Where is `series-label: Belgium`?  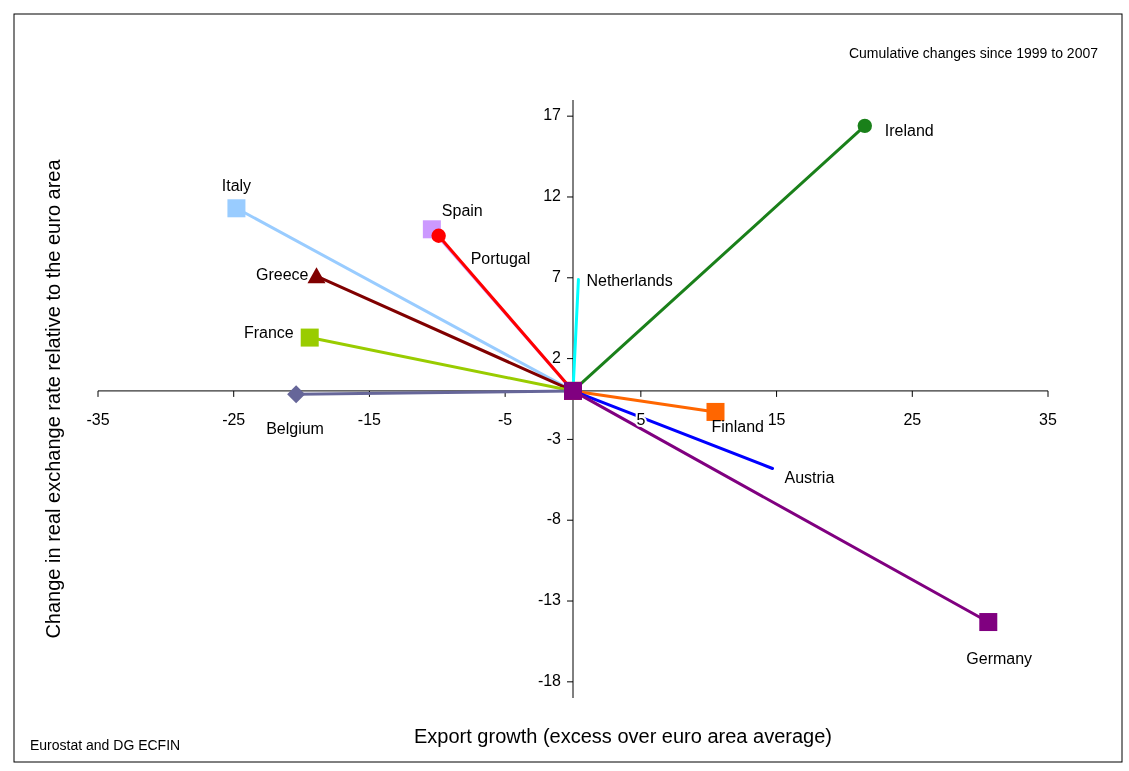 series-label: Belgium is located at coordinates (295, 429).